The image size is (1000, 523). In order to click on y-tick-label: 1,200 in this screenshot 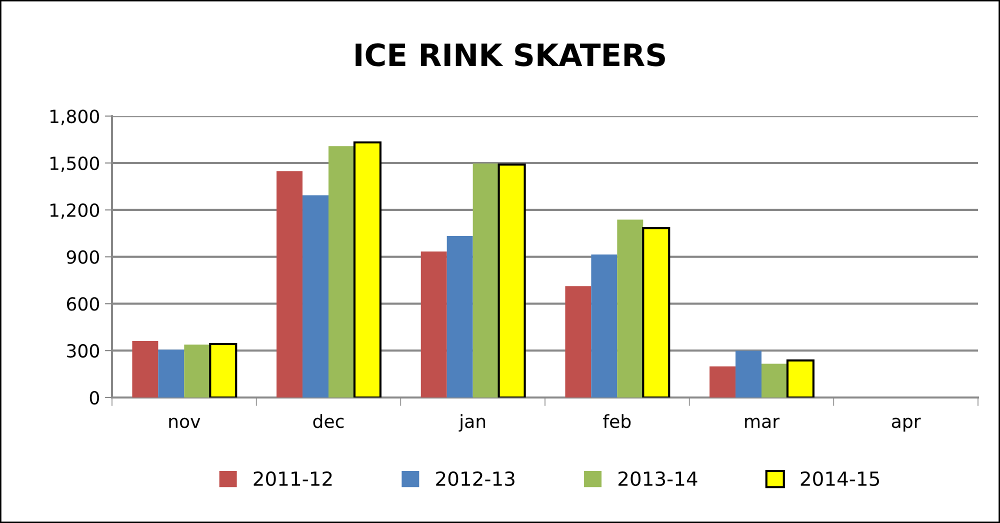, I will do `click(74, 211)`.